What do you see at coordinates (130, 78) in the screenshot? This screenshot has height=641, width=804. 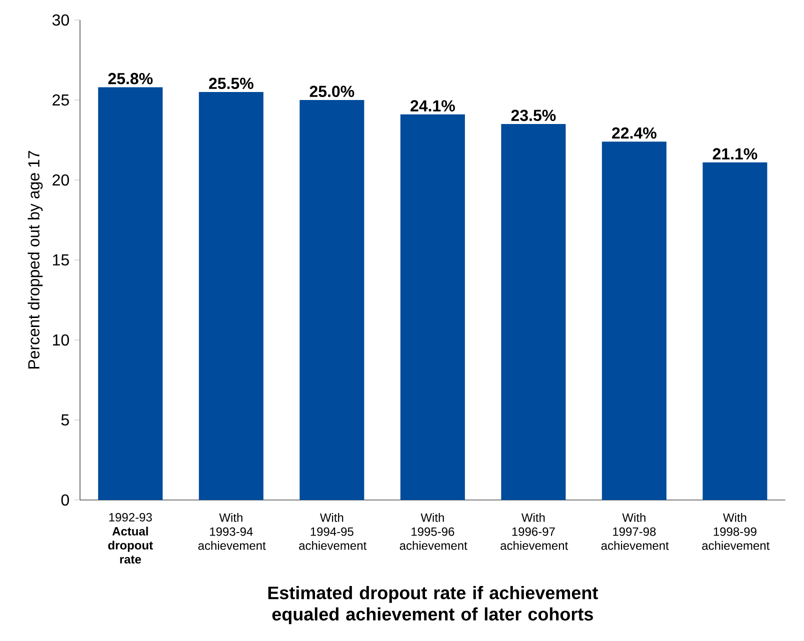 I see `data-label: 25.8%` at bounding box center [130, 78].